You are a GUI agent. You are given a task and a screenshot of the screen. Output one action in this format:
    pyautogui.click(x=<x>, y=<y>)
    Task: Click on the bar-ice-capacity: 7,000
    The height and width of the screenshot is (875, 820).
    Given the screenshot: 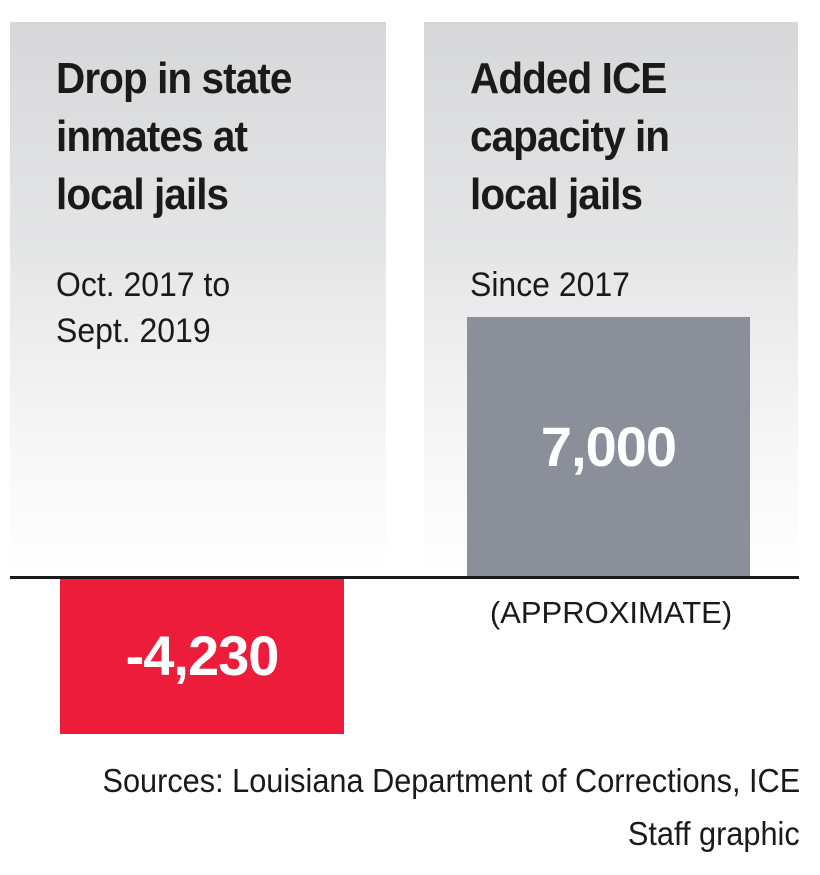 What is the action you would take?
    pyautogui.click(x=608, y=446)
    